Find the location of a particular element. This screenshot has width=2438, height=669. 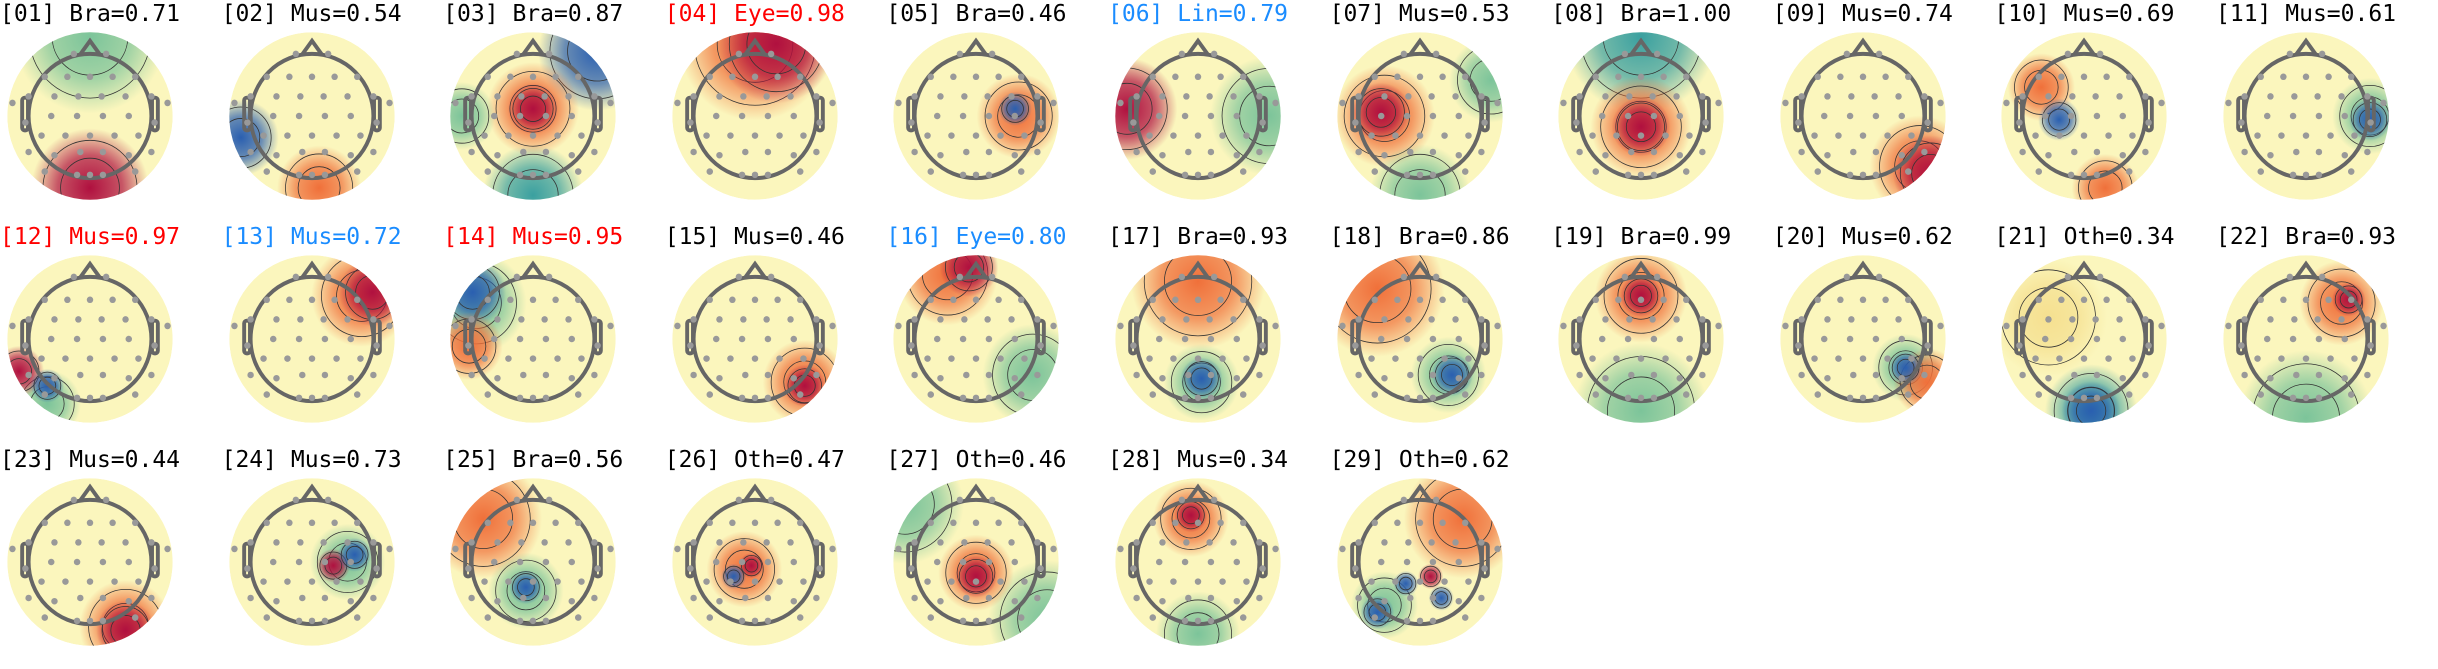

component-cell: [11] Mus=0.61 is located at coordinates (2326, 111).